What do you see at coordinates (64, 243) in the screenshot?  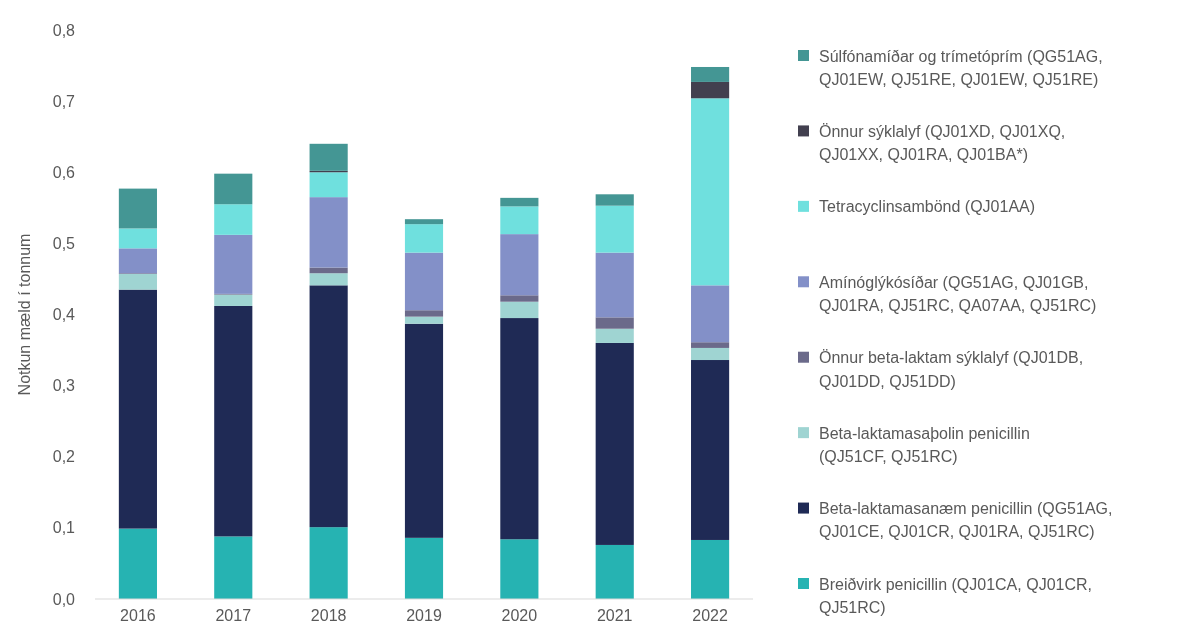 I see `y-tick-label: 0,5` at bounding box center [64, 243].